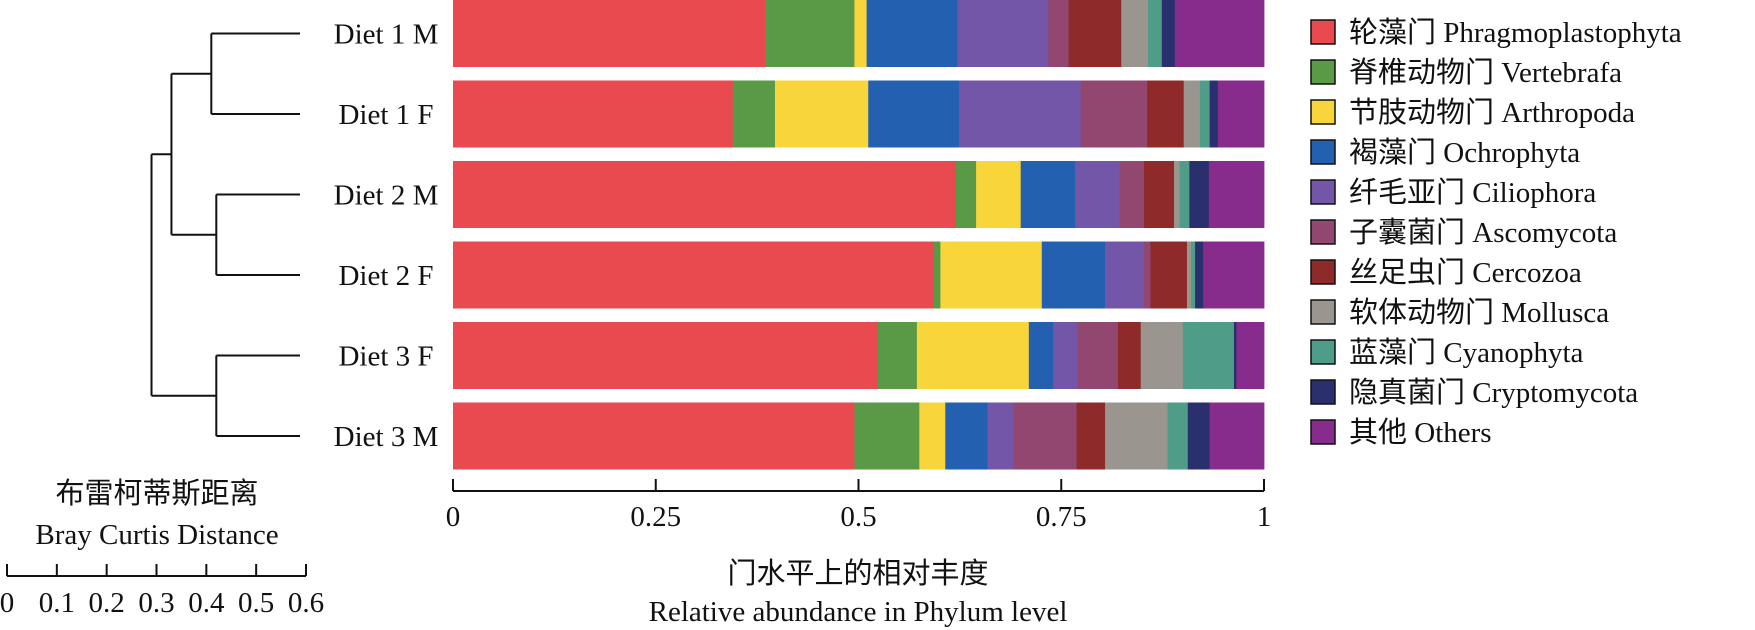  What do you see at coordinates (609, 33) in the screenshot?
I see `bar-segment-diet-1-m-phragmoplastophyta` at bounding box center [609, 33].